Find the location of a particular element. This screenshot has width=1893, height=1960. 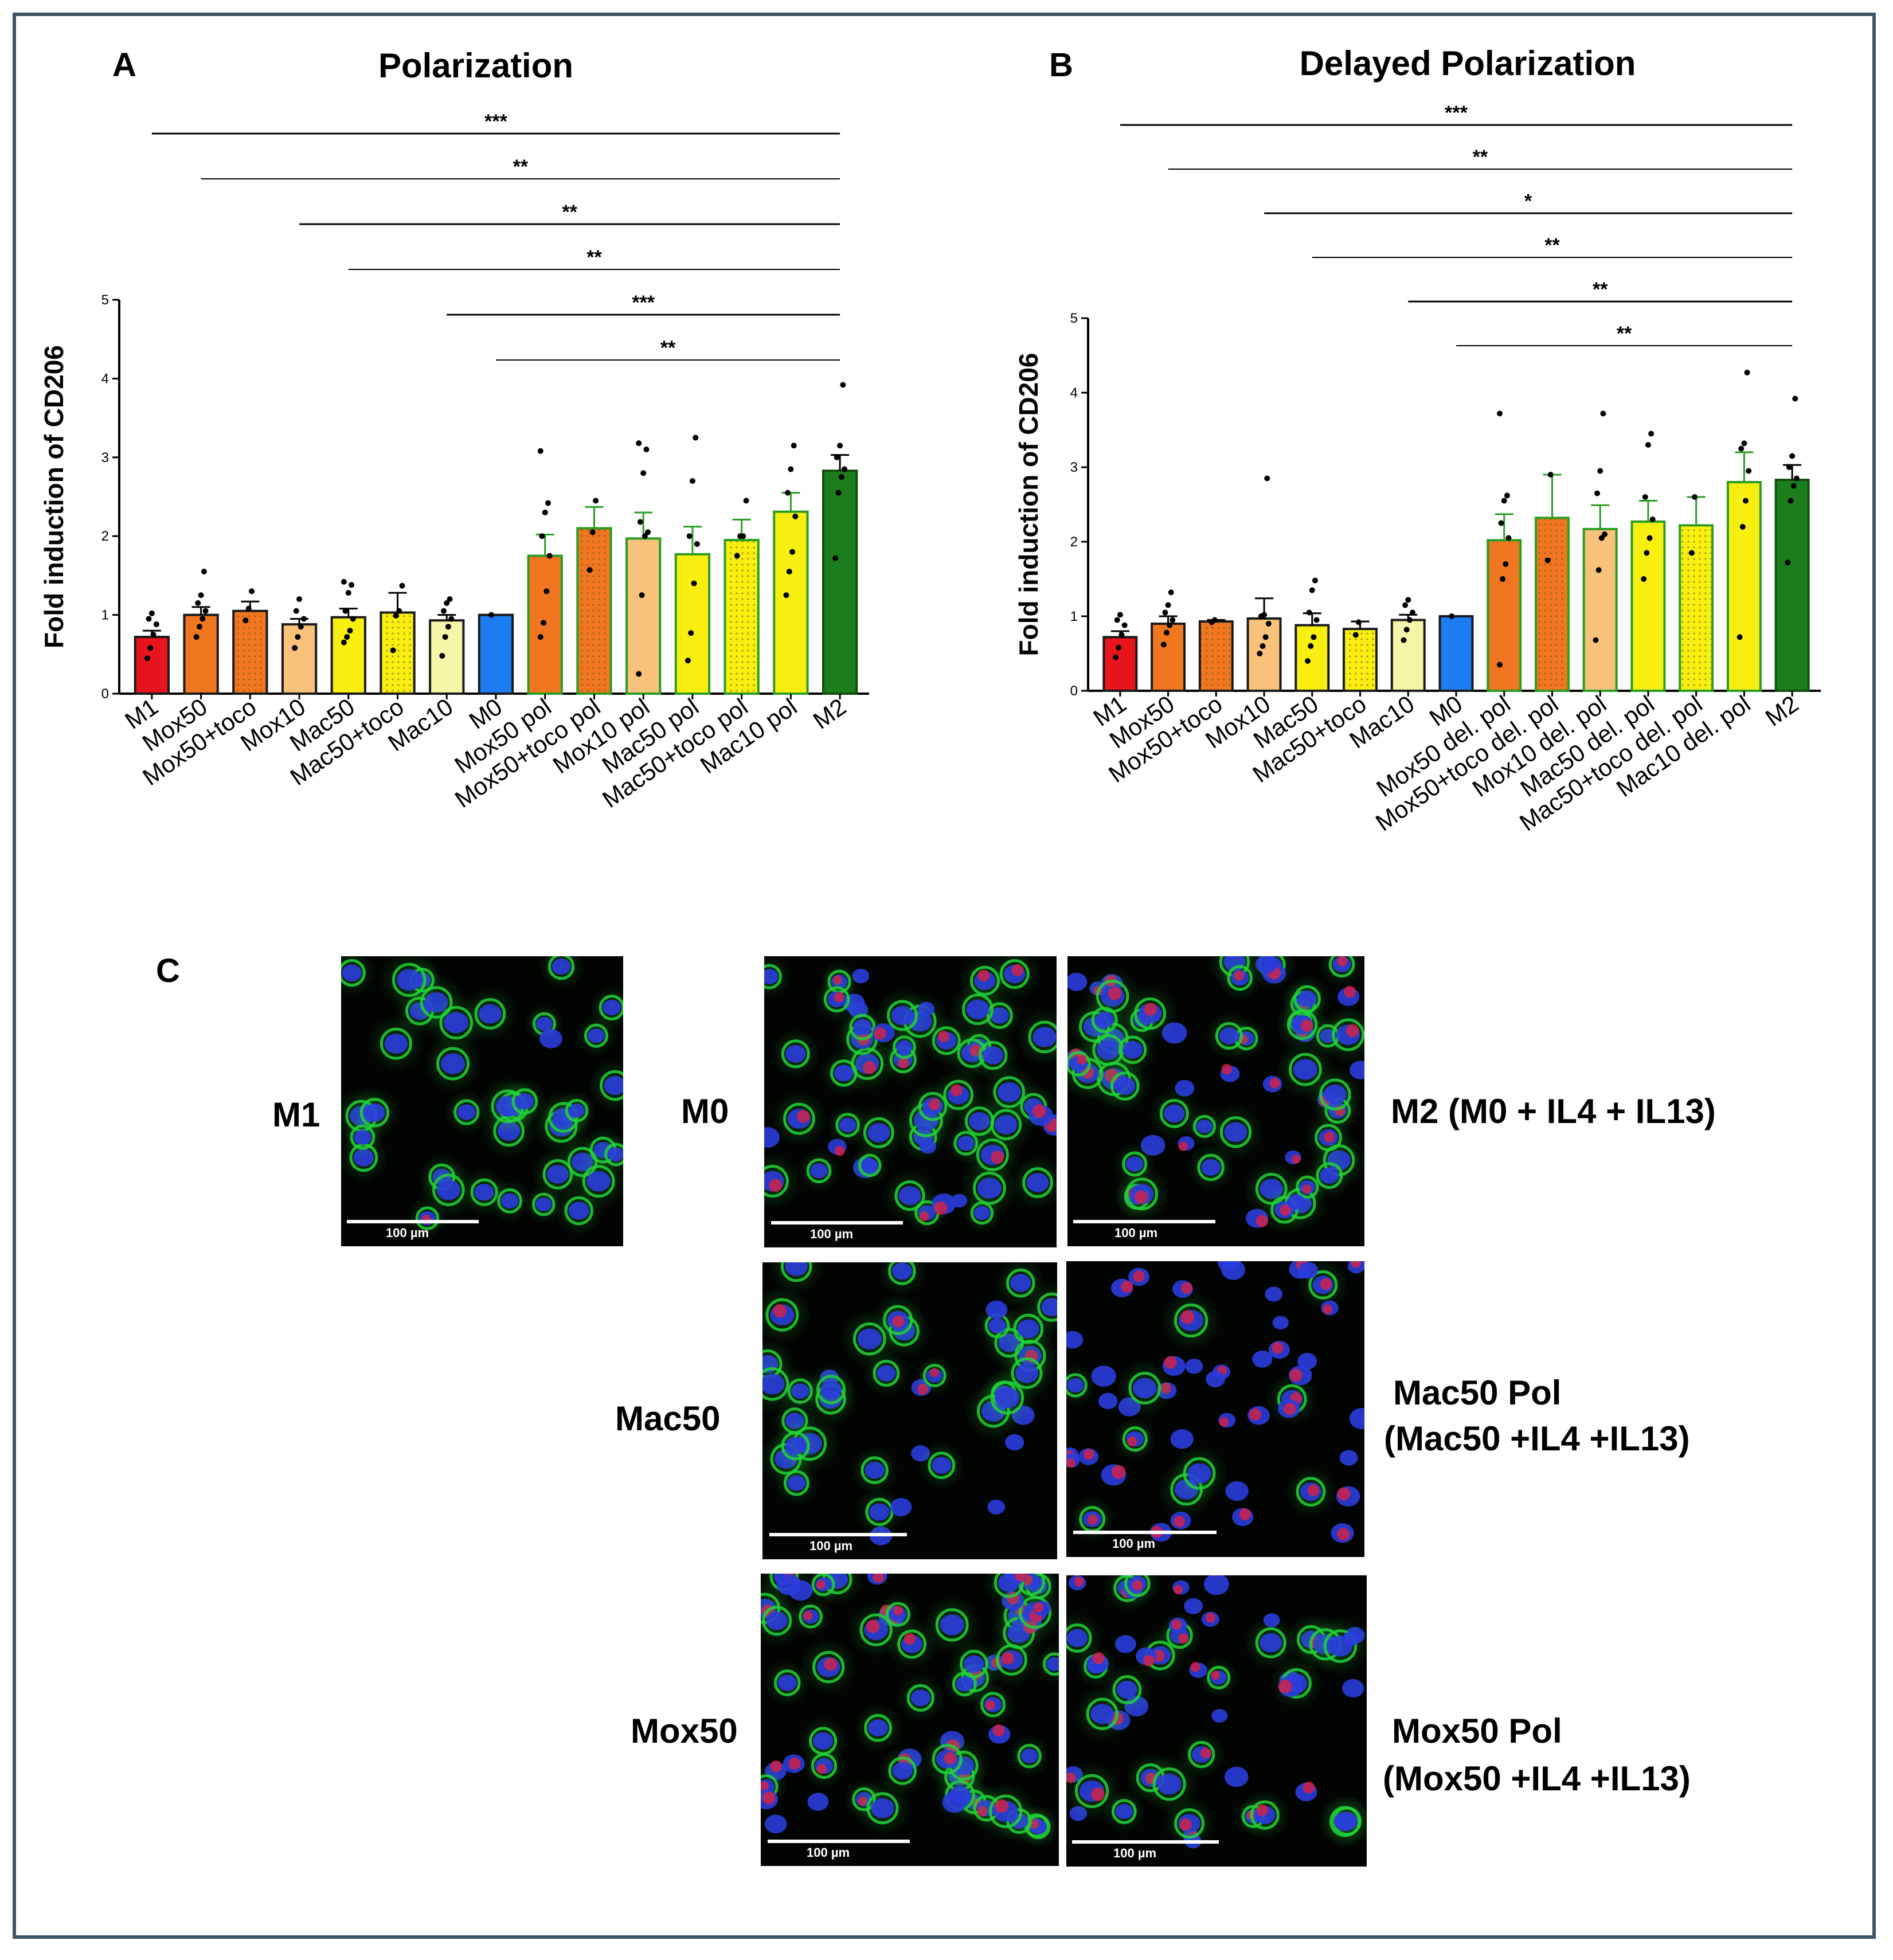

panel-b-letter: B is located at coordinates (1061, 65).